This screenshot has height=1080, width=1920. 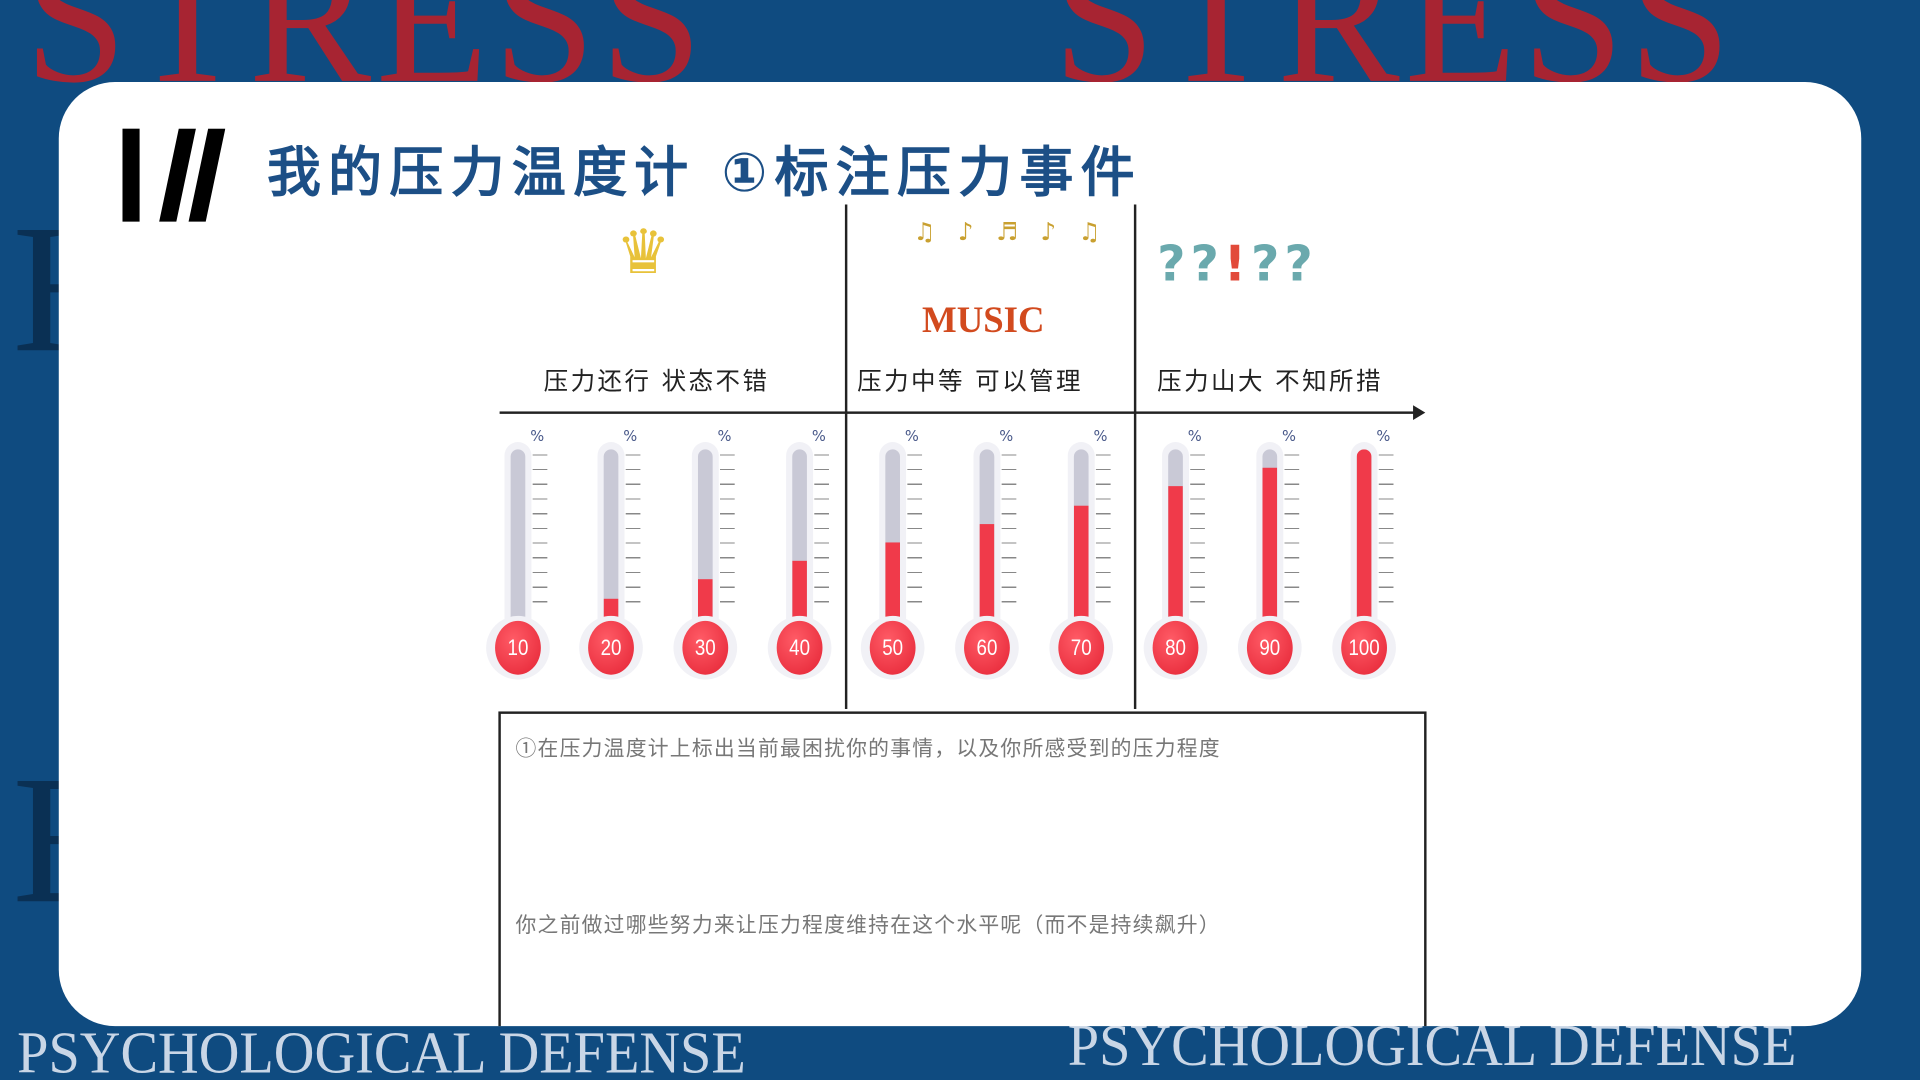 I want to click on thermometer-value: 90, so click(x=1269, y=647).